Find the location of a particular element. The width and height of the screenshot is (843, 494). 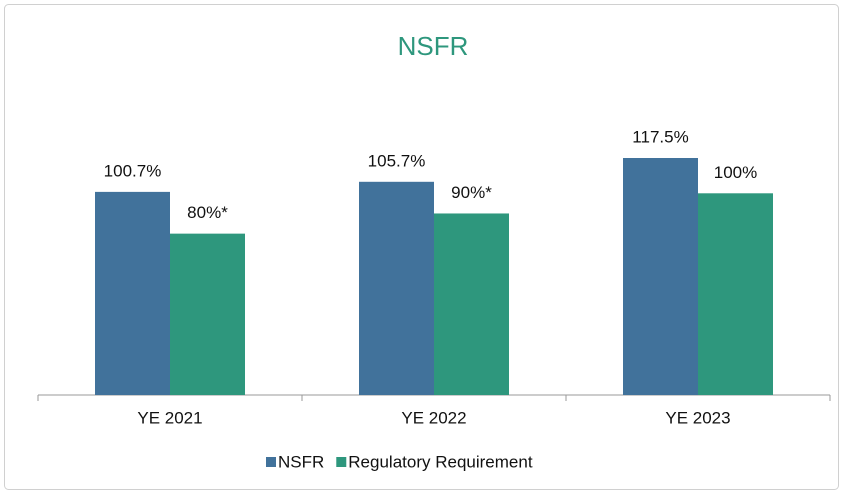

legend-label: Regulatory Requirement is located at coordinates (440, 461).